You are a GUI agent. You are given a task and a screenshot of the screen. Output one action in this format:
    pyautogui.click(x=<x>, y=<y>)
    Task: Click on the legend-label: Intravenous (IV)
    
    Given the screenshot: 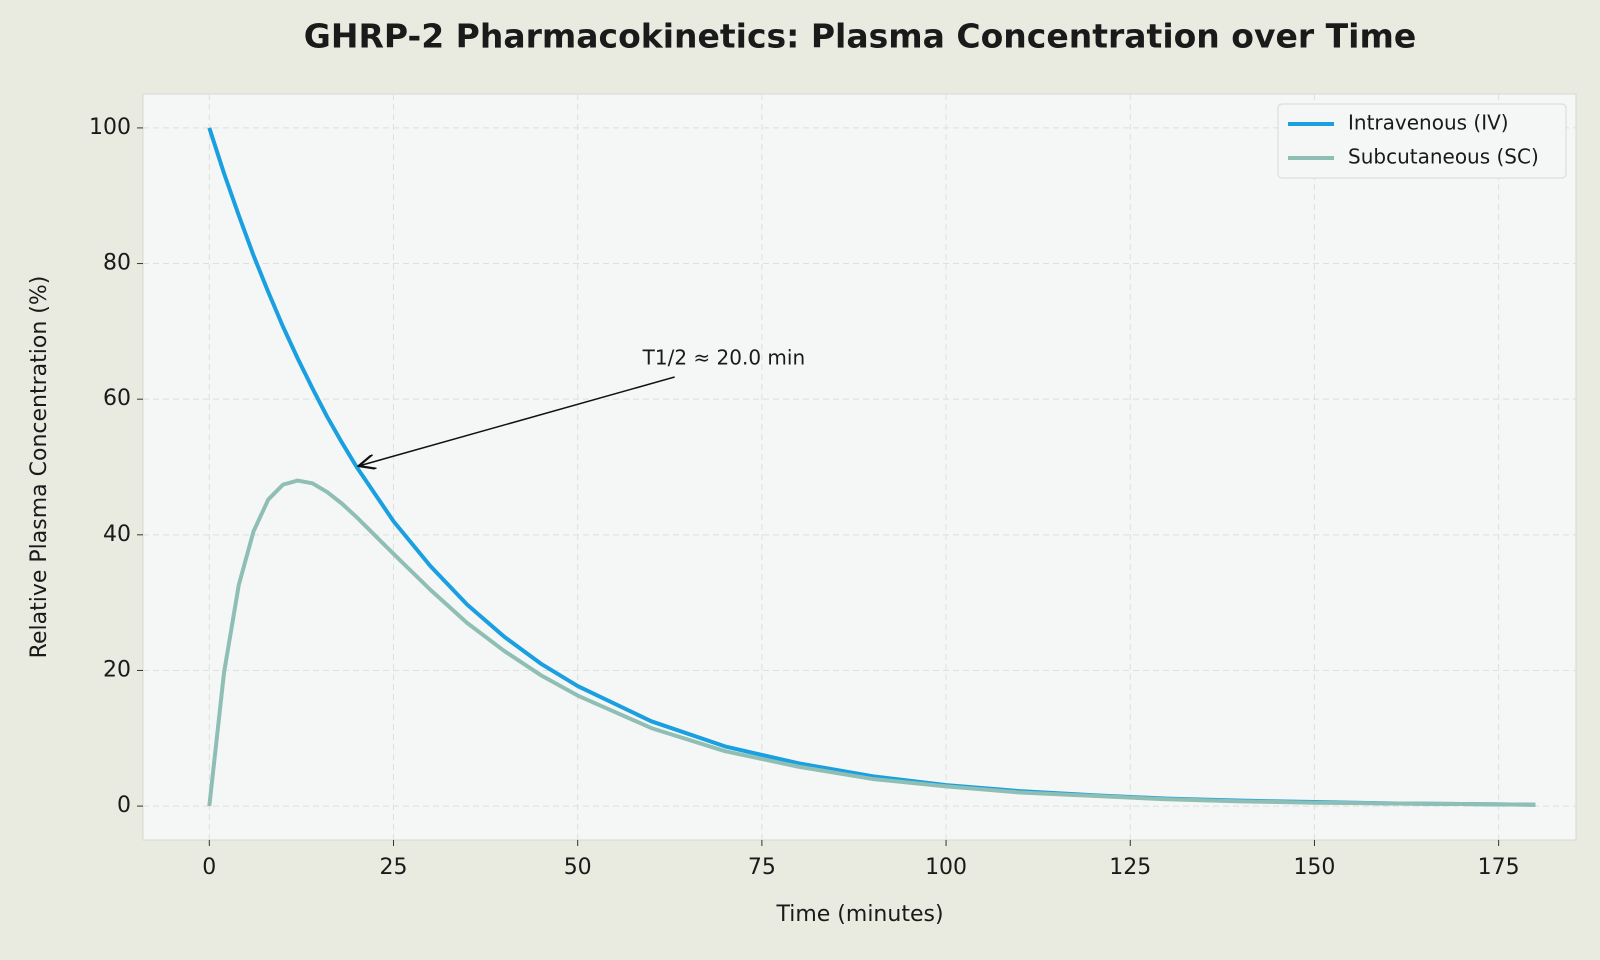 What is the action you would take?
    pyautogui.click(x=1428, y=123)
    